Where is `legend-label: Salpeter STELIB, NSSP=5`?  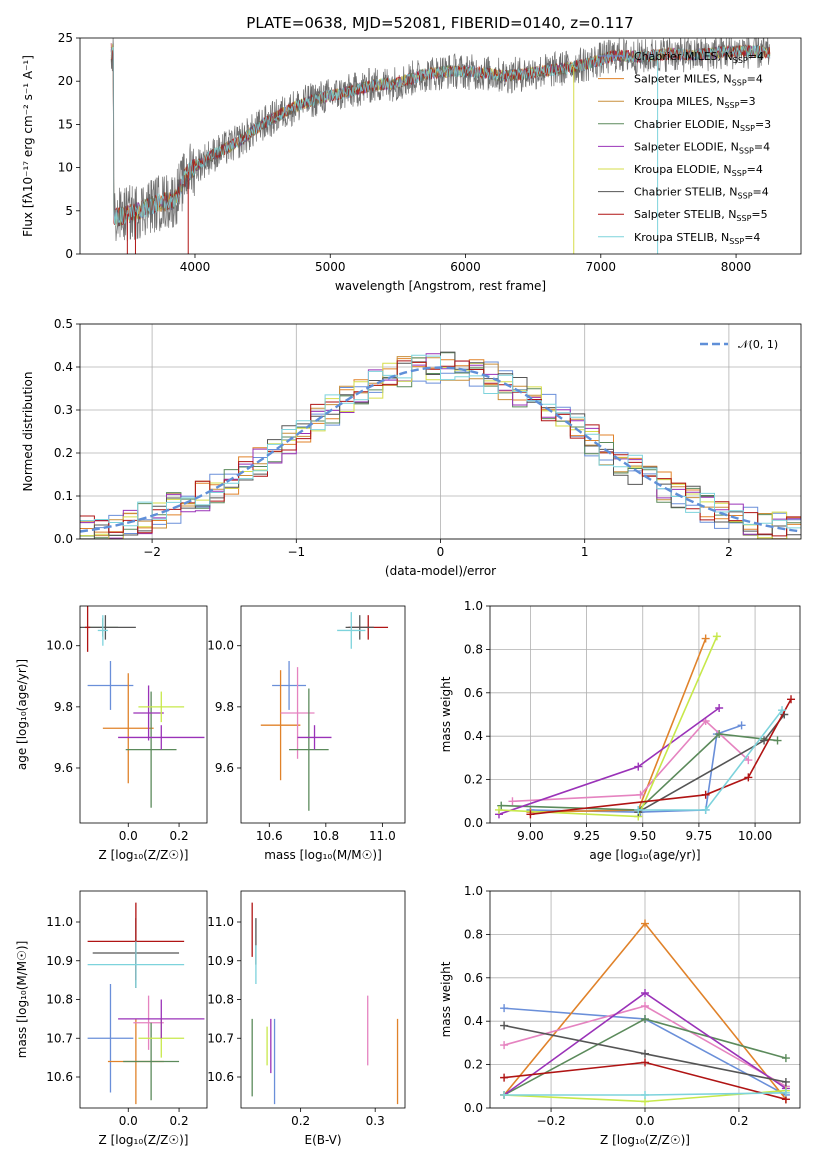
legend-label: Salpeter STELIB, NSSP=5 is located at coordinates (701, 215).